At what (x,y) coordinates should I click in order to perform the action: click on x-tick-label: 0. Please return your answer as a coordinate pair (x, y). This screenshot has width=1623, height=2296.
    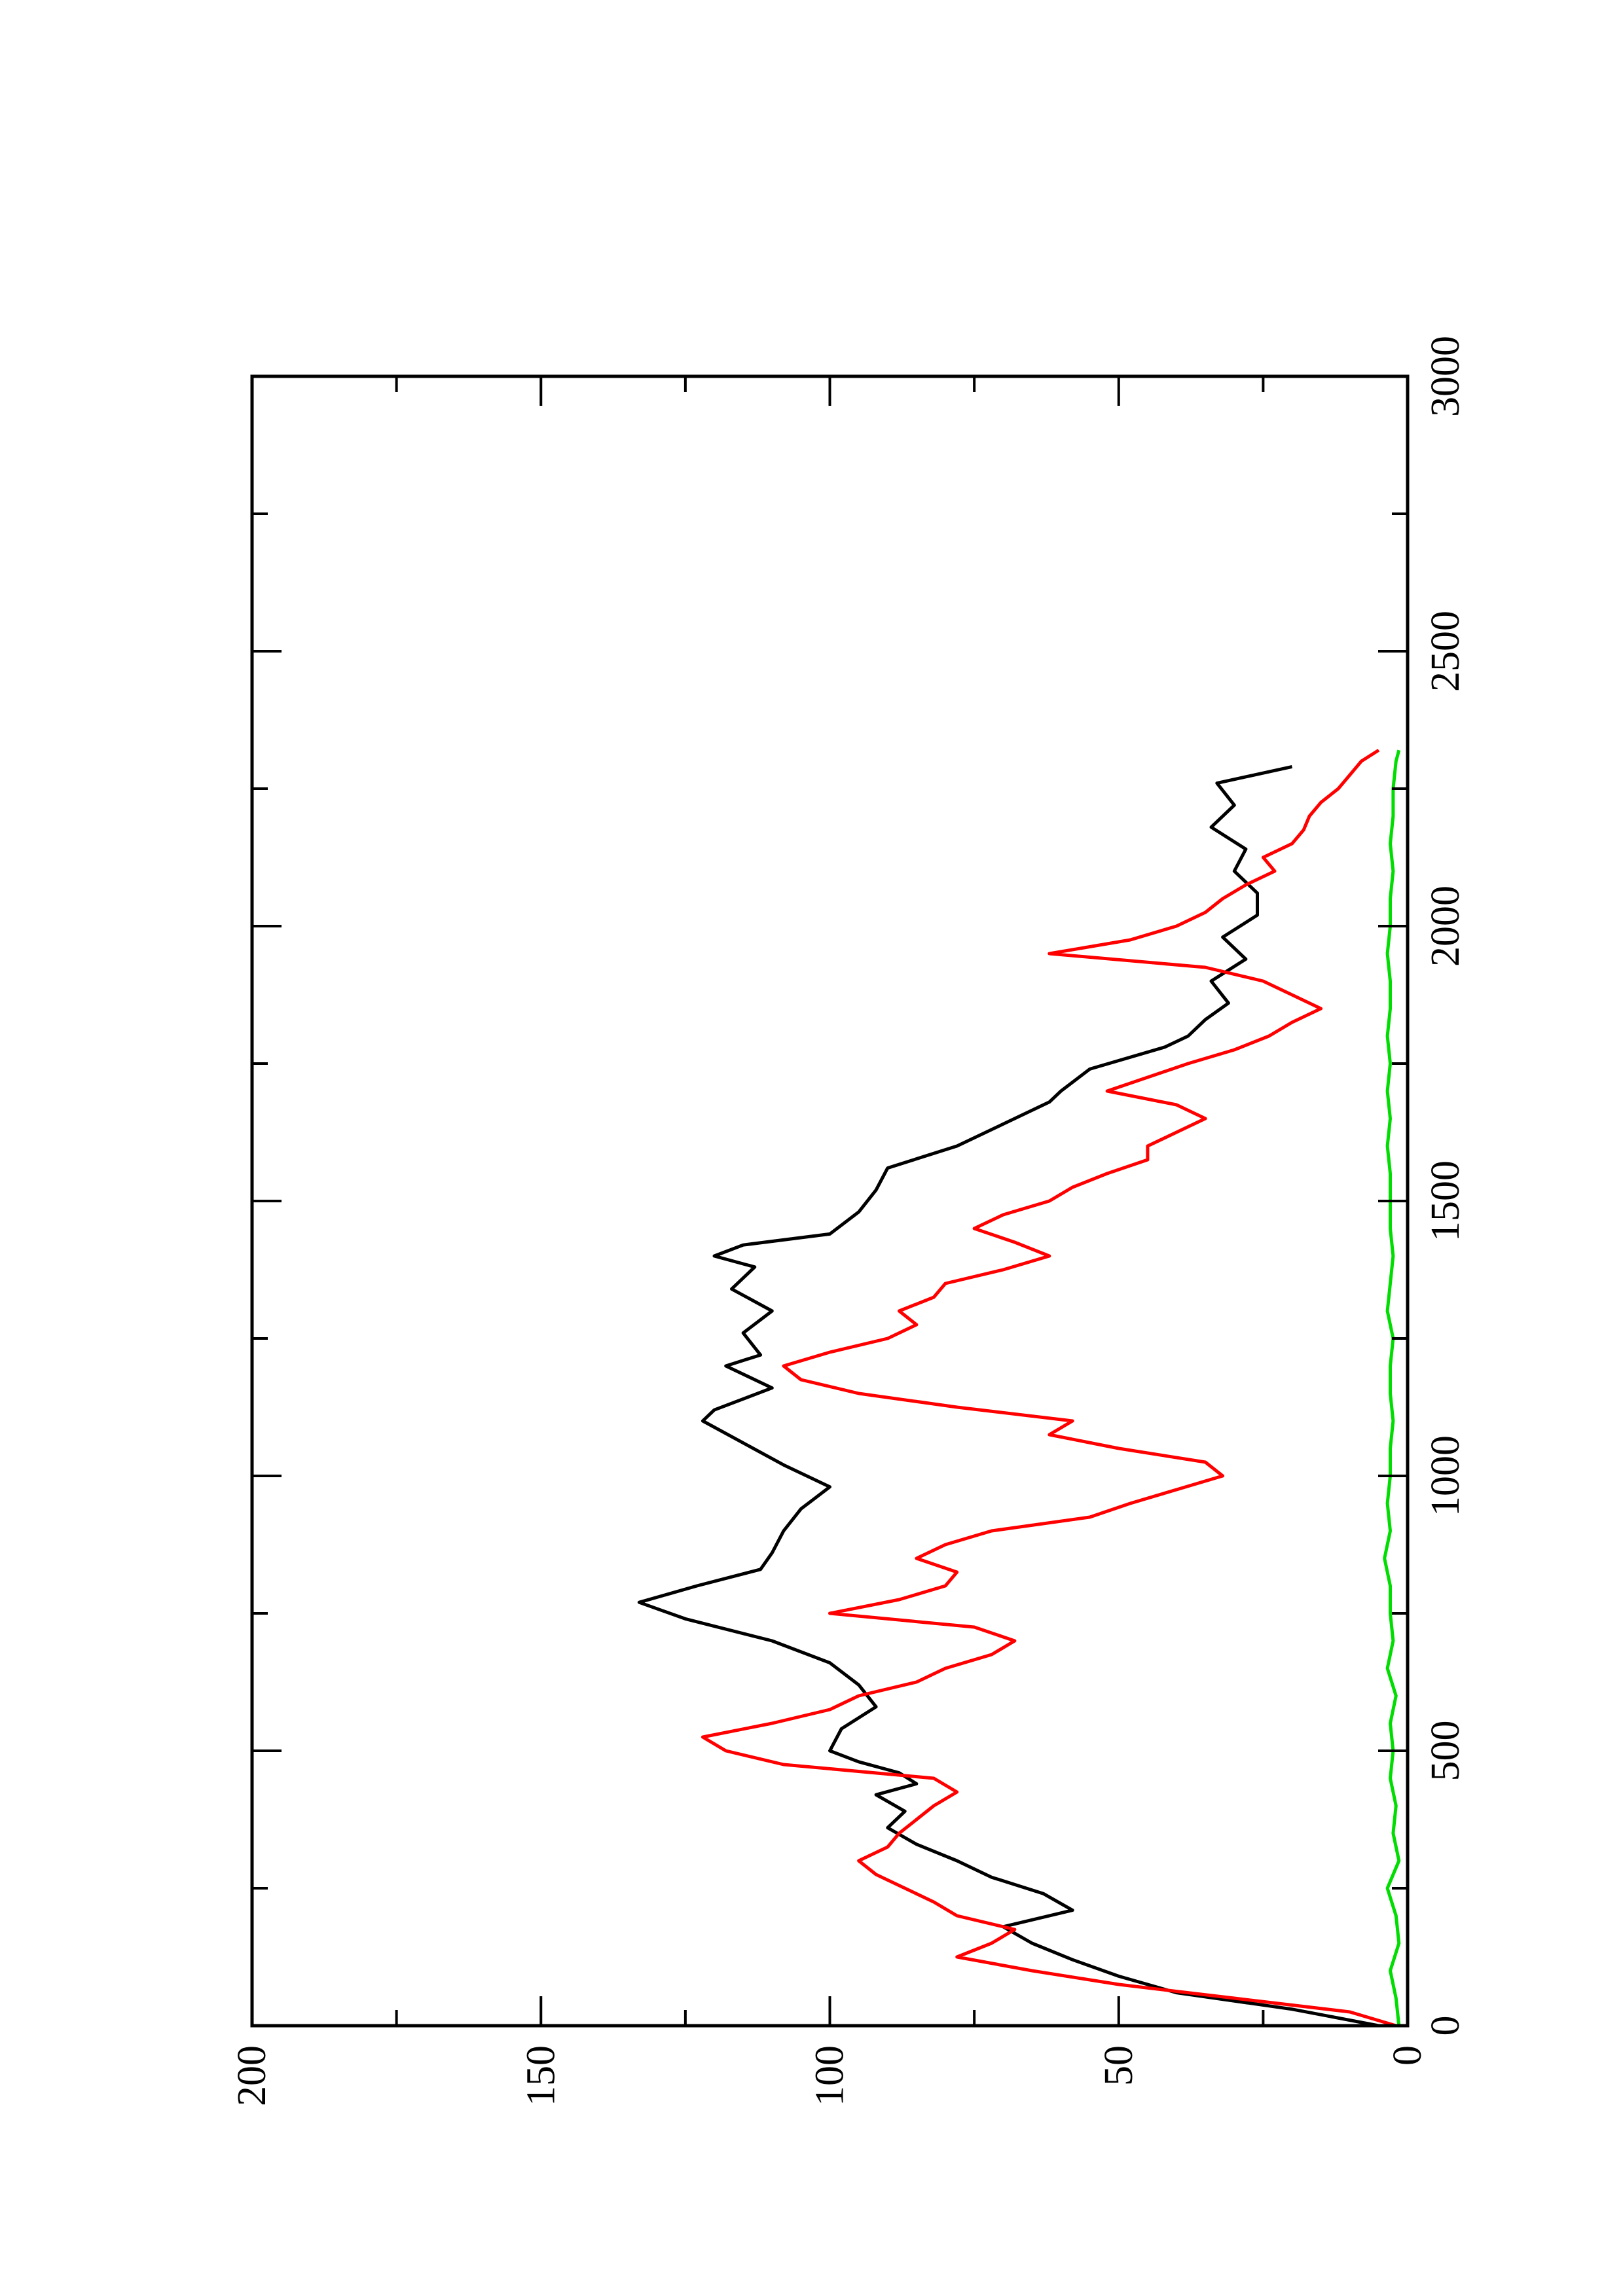
    Looking at the image, I should click on (1445, 2026).